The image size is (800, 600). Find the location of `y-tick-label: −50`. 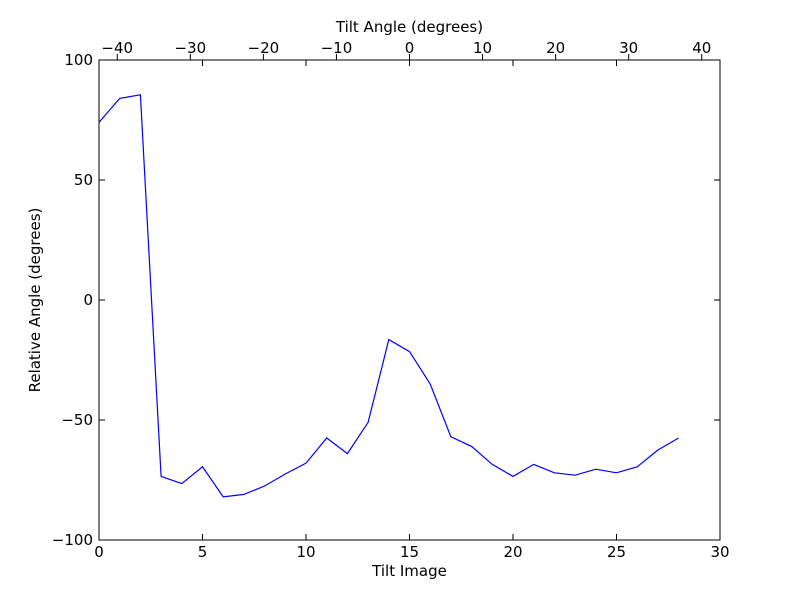

y-tick-label: −50 is located at coordinates (77, 420).